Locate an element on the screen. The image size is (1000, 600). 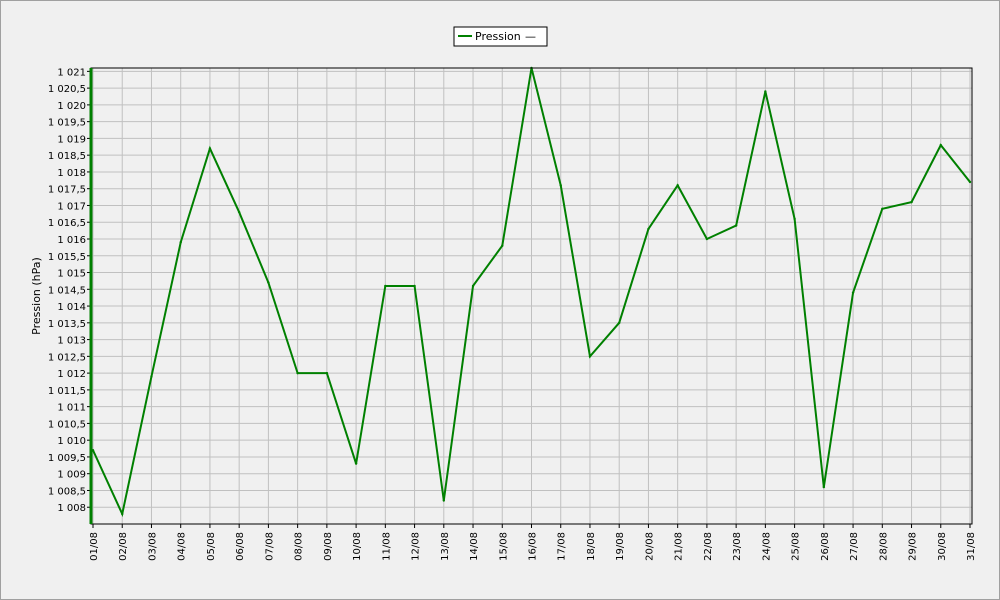
x-tick-label: 29/08 is located at coordinates (913, 546).